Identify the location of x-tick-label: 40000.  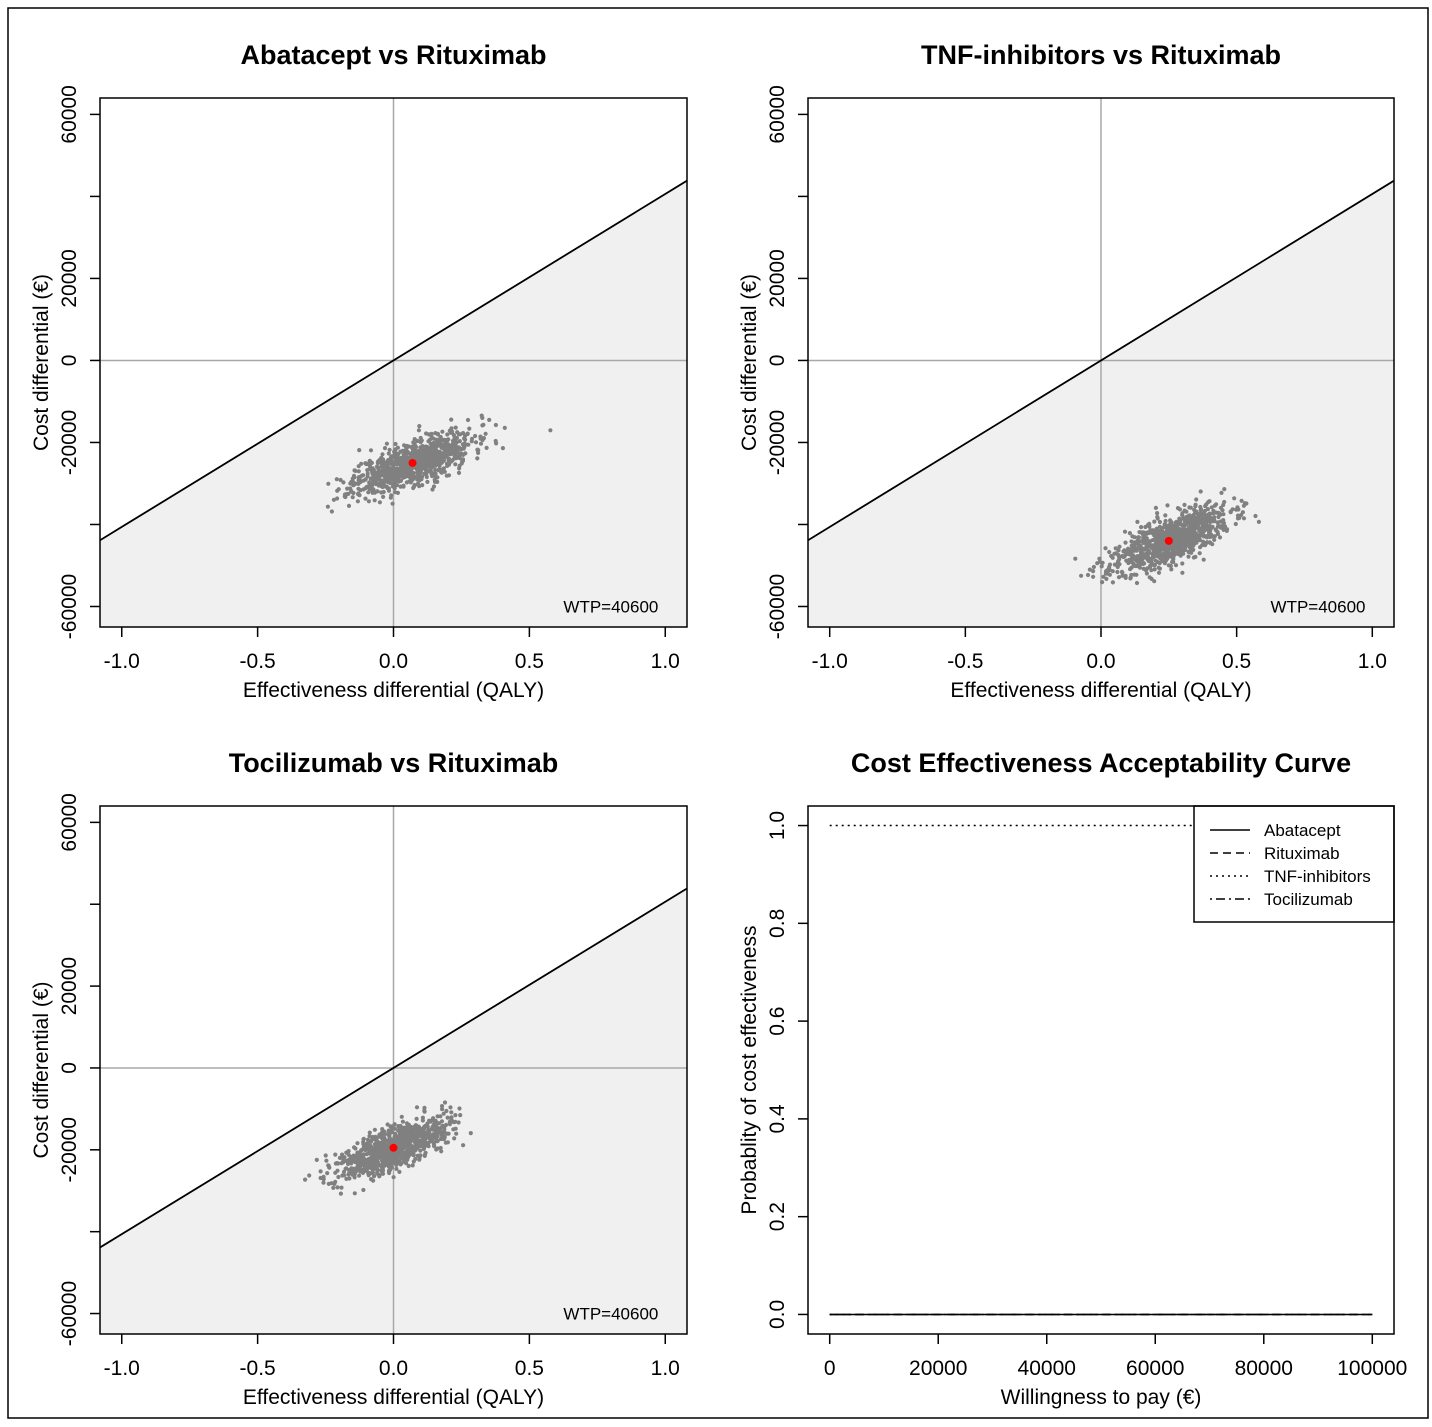
(1047, 1368).